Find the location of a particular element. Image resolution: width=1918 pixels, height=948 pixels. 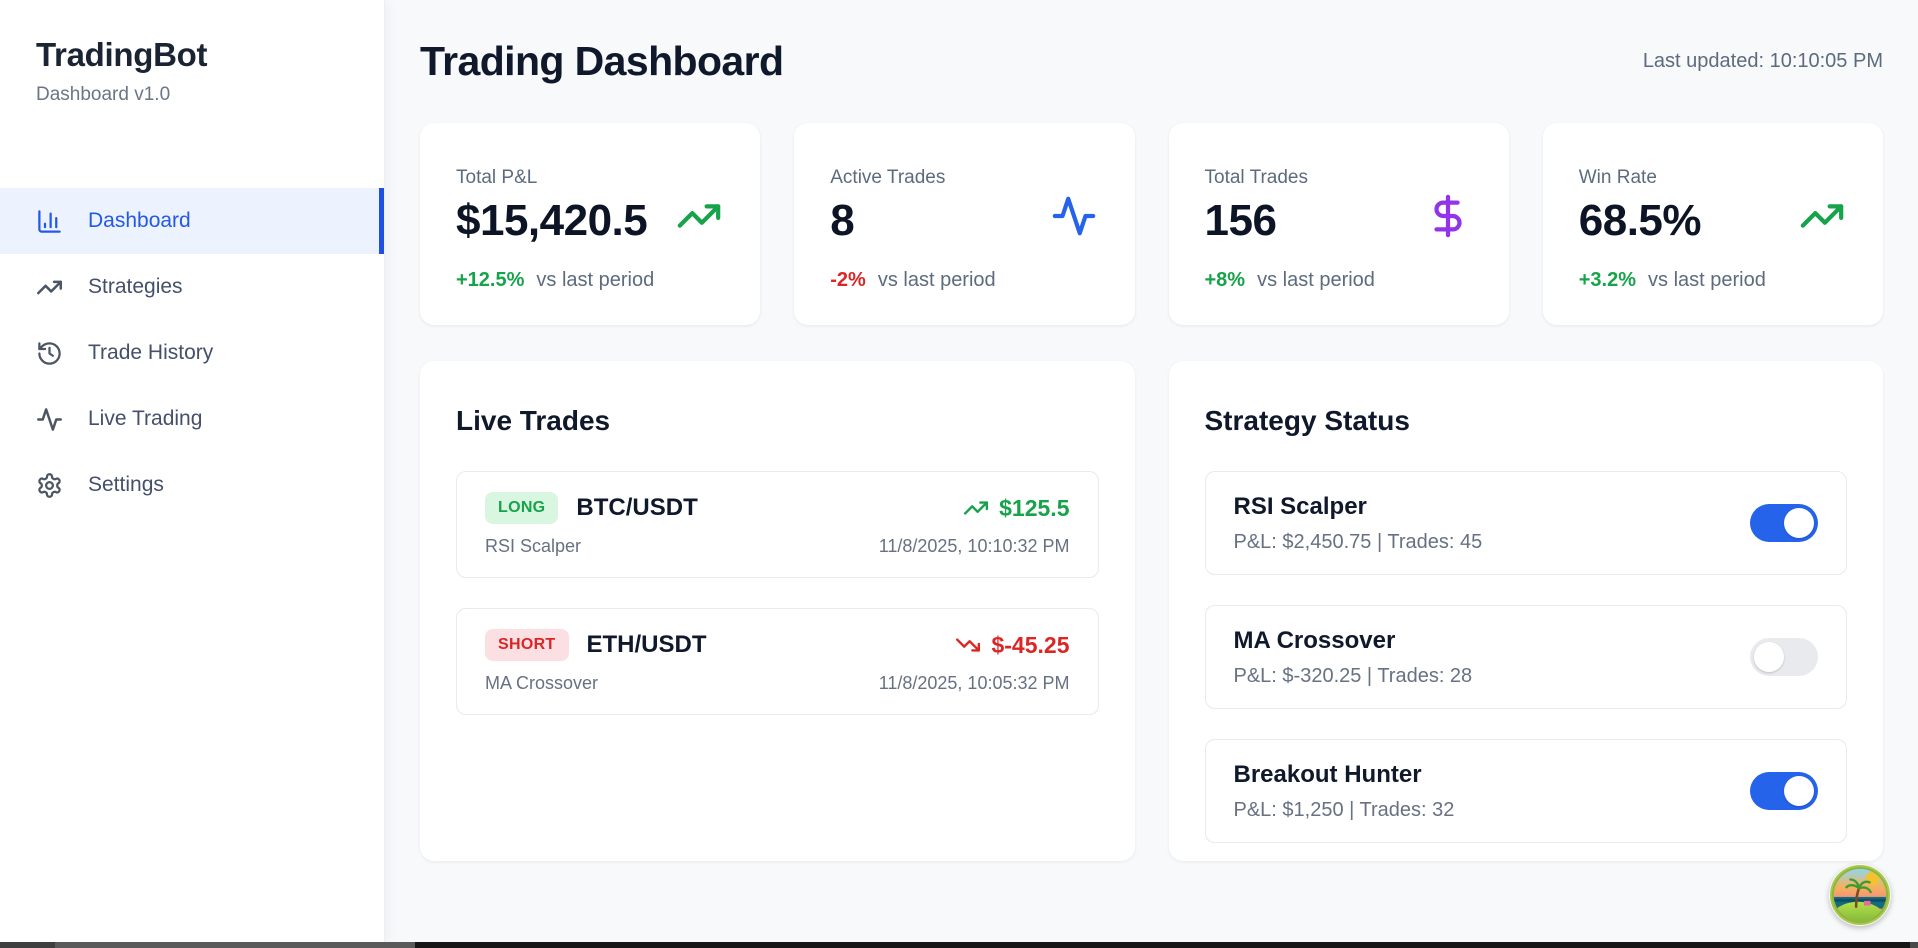

trade-timestamp: 11/8/2025, 10:05:32 PM is located at coordinates (974, 683).